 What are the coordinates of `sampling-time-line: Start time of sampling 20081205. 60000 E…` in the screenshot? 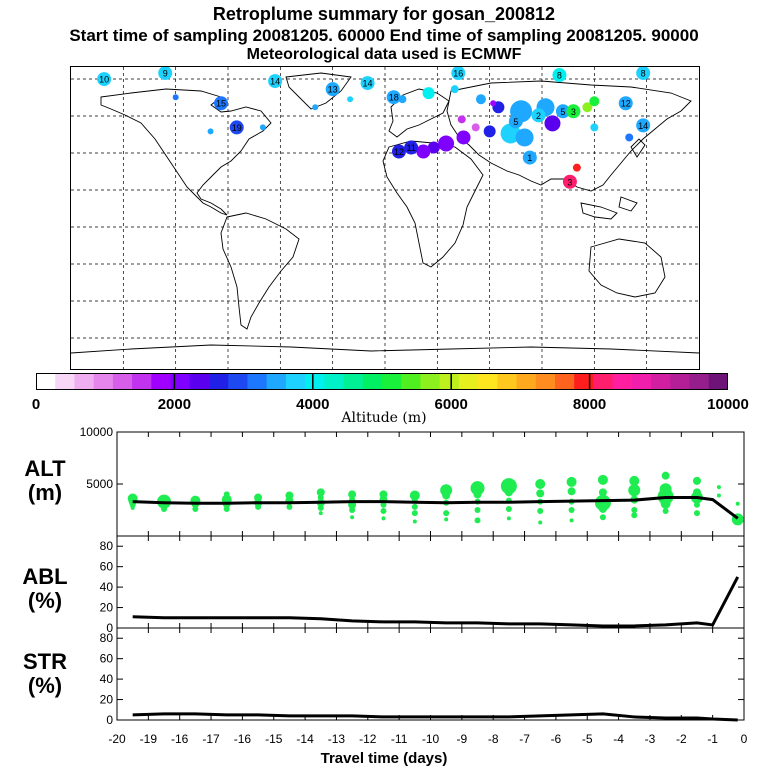 It's located at (384, 35).